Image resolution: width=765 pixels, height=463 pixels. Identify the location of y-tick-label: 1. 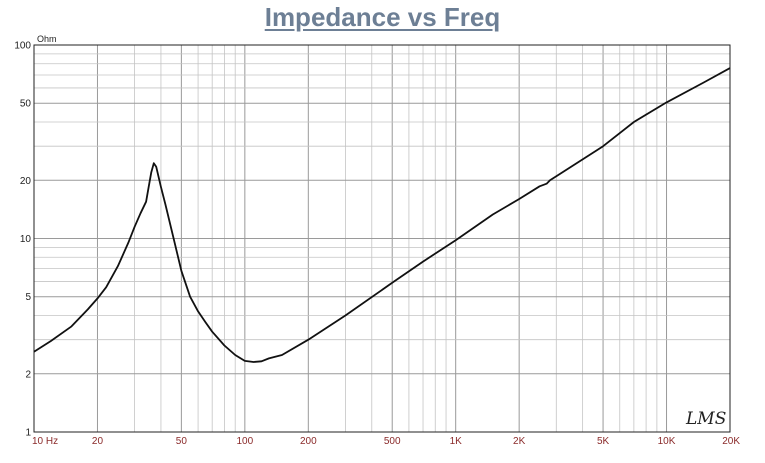
(28, 433).